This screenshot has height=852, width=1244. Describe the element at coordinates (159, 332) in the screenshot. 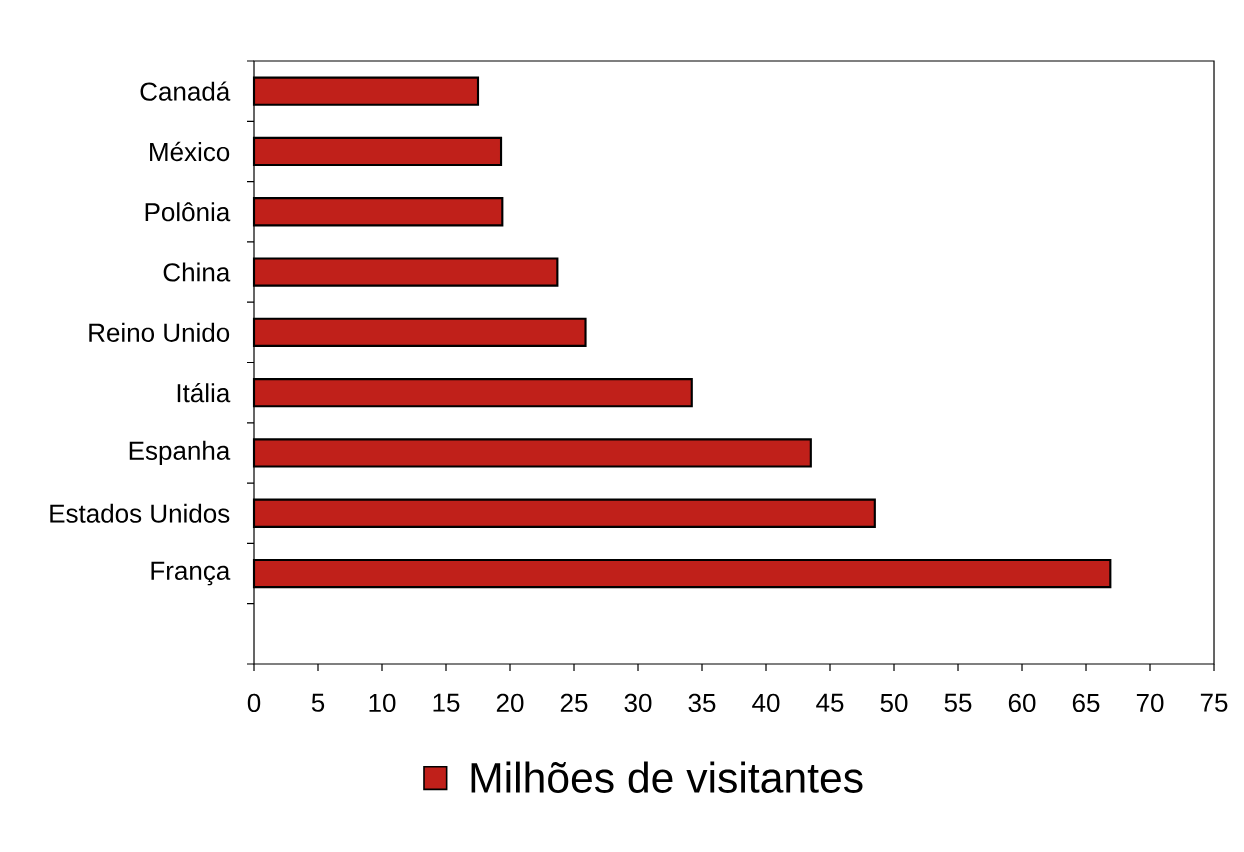

I see `y-tick-label: Reino Unido` at that location.